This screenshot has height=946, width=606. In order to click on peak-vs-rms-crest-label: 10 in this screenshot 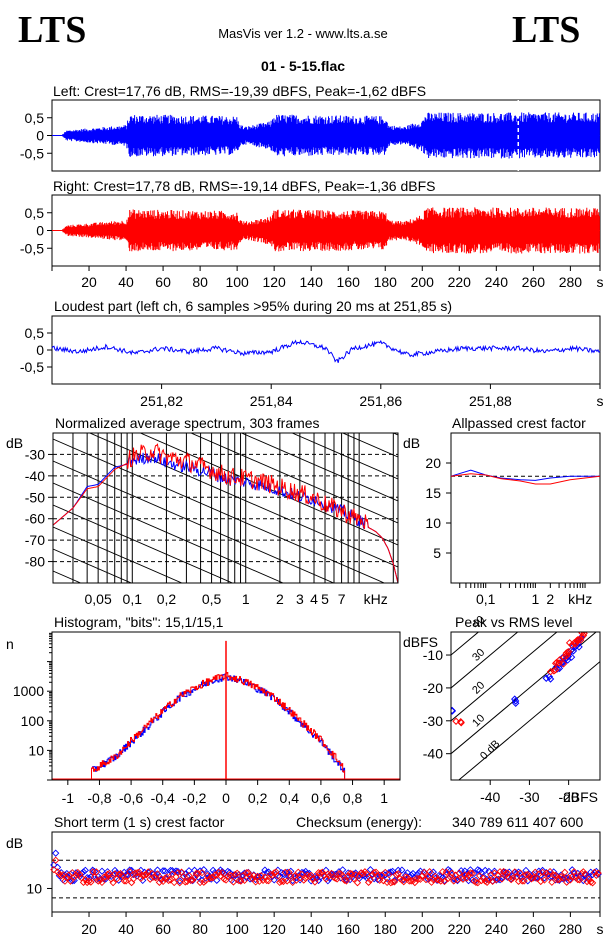, I will do `click(478, 720)`.